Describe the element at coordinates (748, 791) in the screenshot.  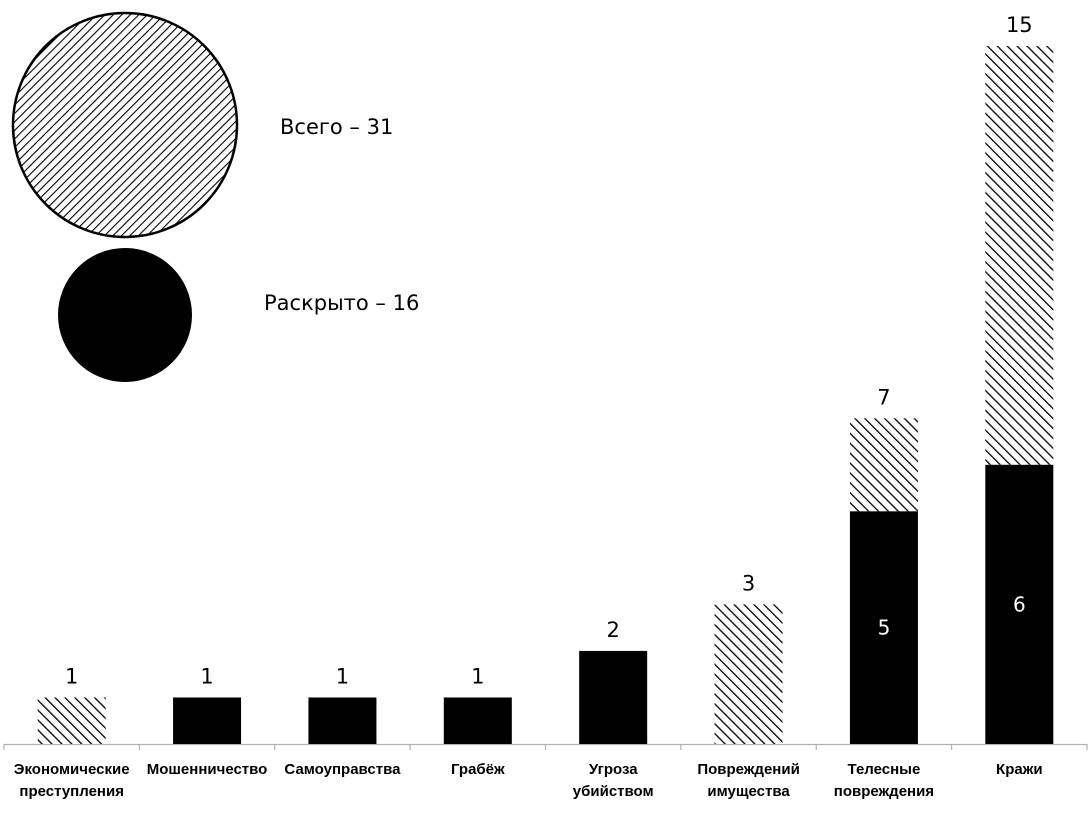
I see `category-label: имущества` at that location.